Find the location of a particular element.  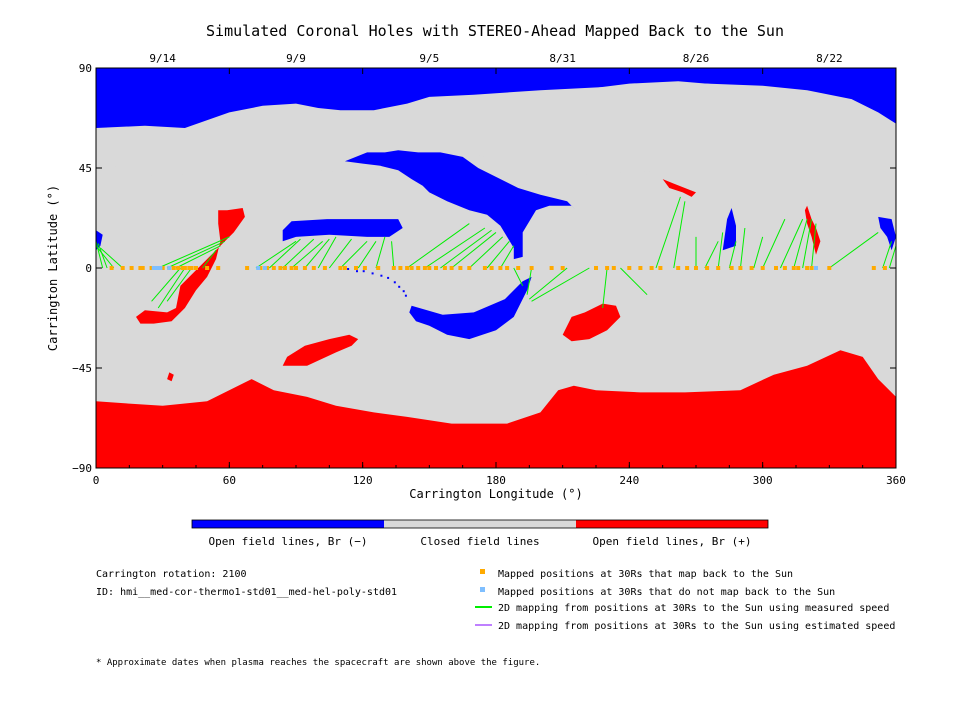

closed-field-region is located at coordinates (496, 130).